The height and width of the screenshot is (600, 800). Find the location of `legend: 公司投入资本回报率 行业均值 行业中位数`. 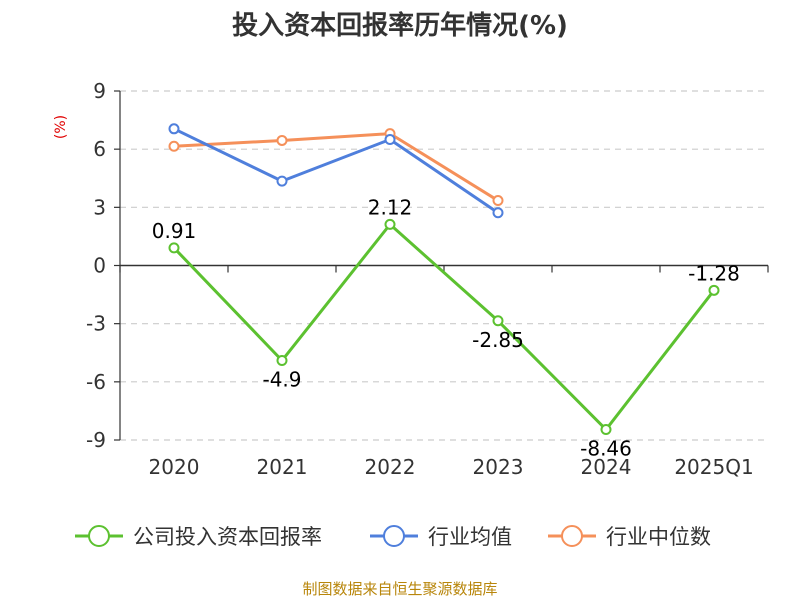

legend: 公司投入资本回报率 行业均值 行业中位数 is located at coordinates (393, 537).